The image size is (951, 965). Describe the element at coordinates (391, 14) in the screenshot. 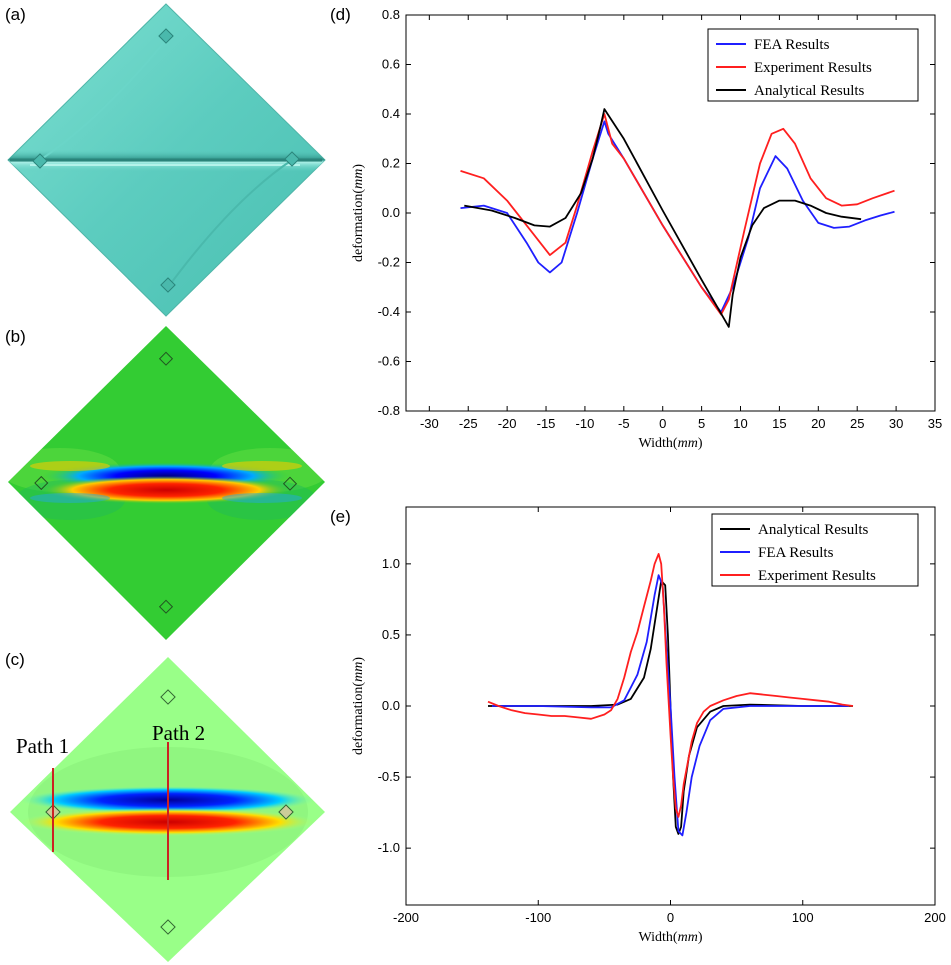

I see `y-tick-label: 0.8` at that location.